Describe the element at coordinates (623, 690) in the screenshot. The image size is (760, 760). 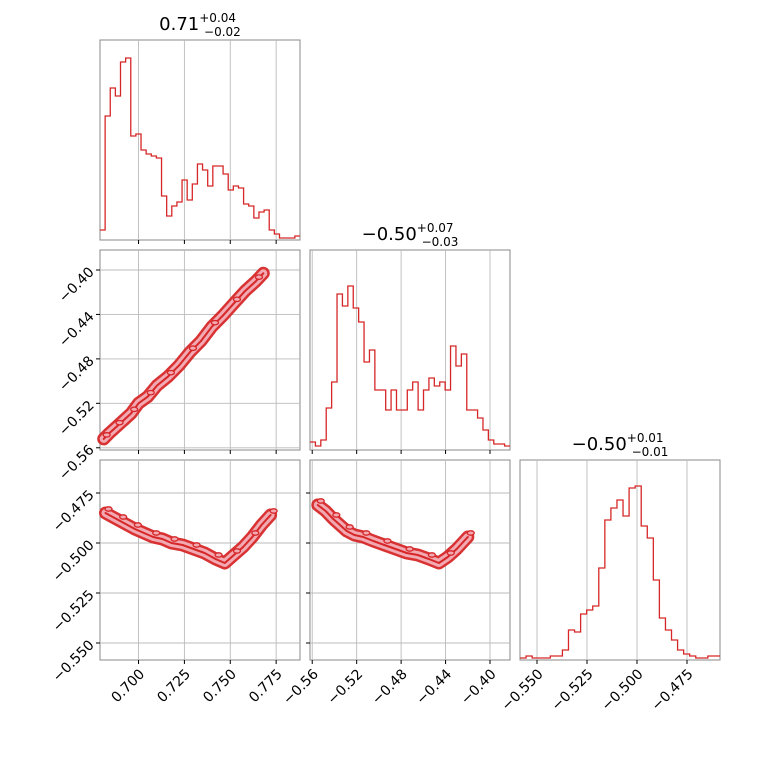
I see `x-tick-label: −0.500` at that location.